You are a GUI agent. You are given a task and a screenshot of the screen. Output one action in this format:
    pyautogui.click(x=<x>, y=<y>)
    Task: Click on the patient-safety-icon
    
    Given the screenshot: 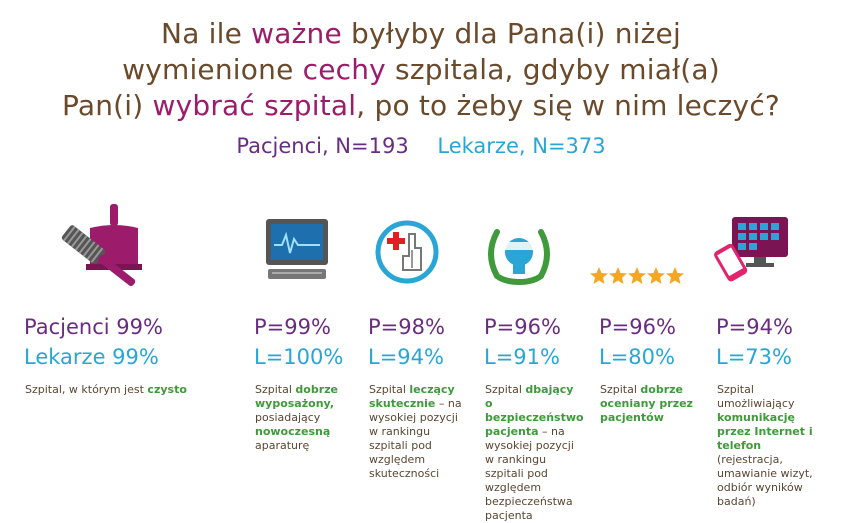 What is the action you would take?
    pyautogui.click(x=519, y=257)
    